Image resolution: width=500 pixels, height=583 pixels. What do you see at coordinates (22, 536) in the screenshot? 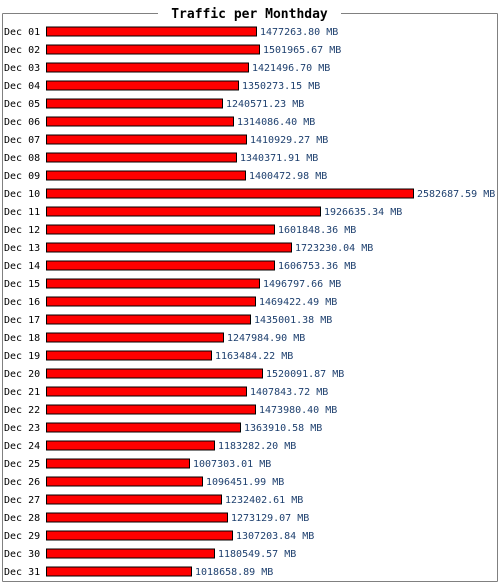
I see `category-label: Dec 29` at bounding box center [22, 536].